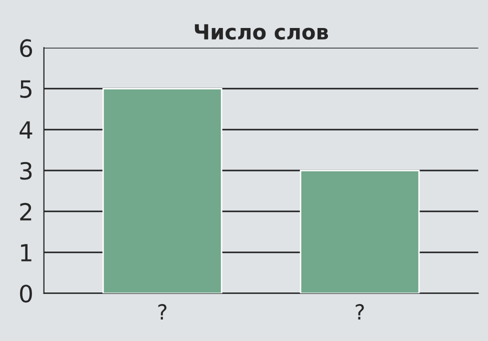  I want to click on chart-title: Число слов, so click(261, 32).